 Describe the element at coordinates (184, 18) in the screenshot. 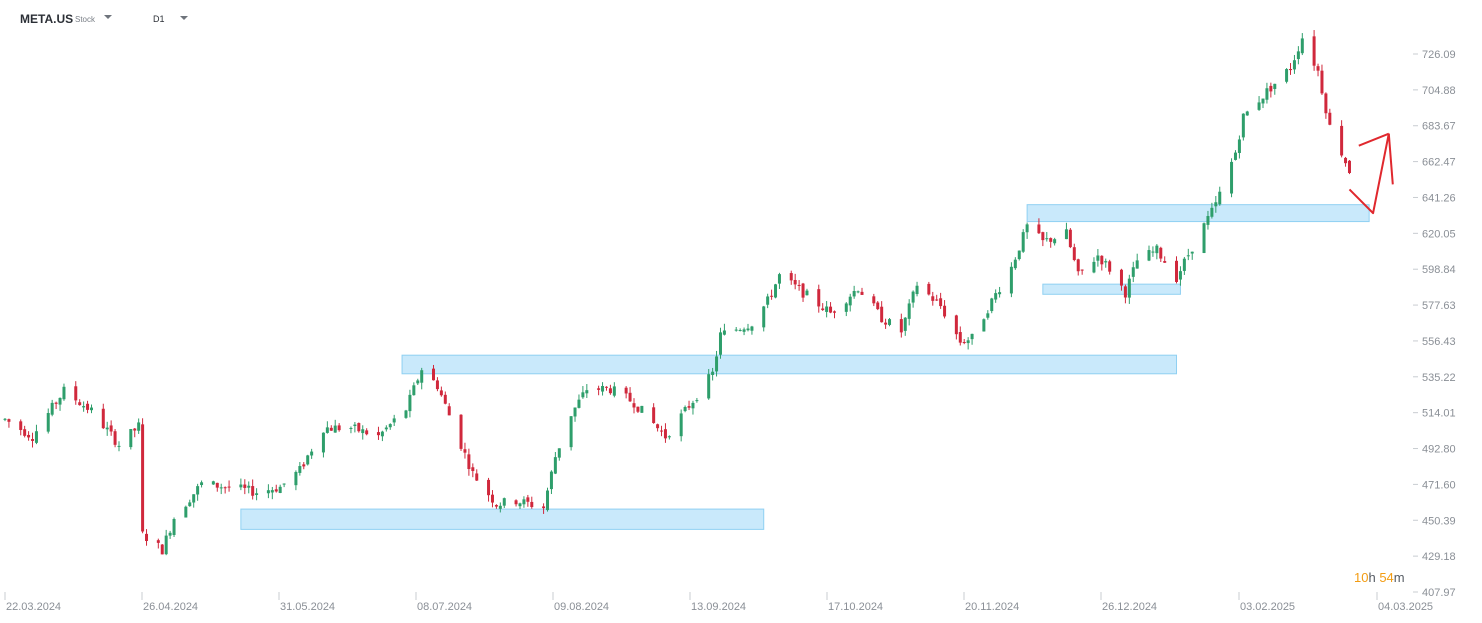

I see `timeframe-dropdown-icon` at that location.